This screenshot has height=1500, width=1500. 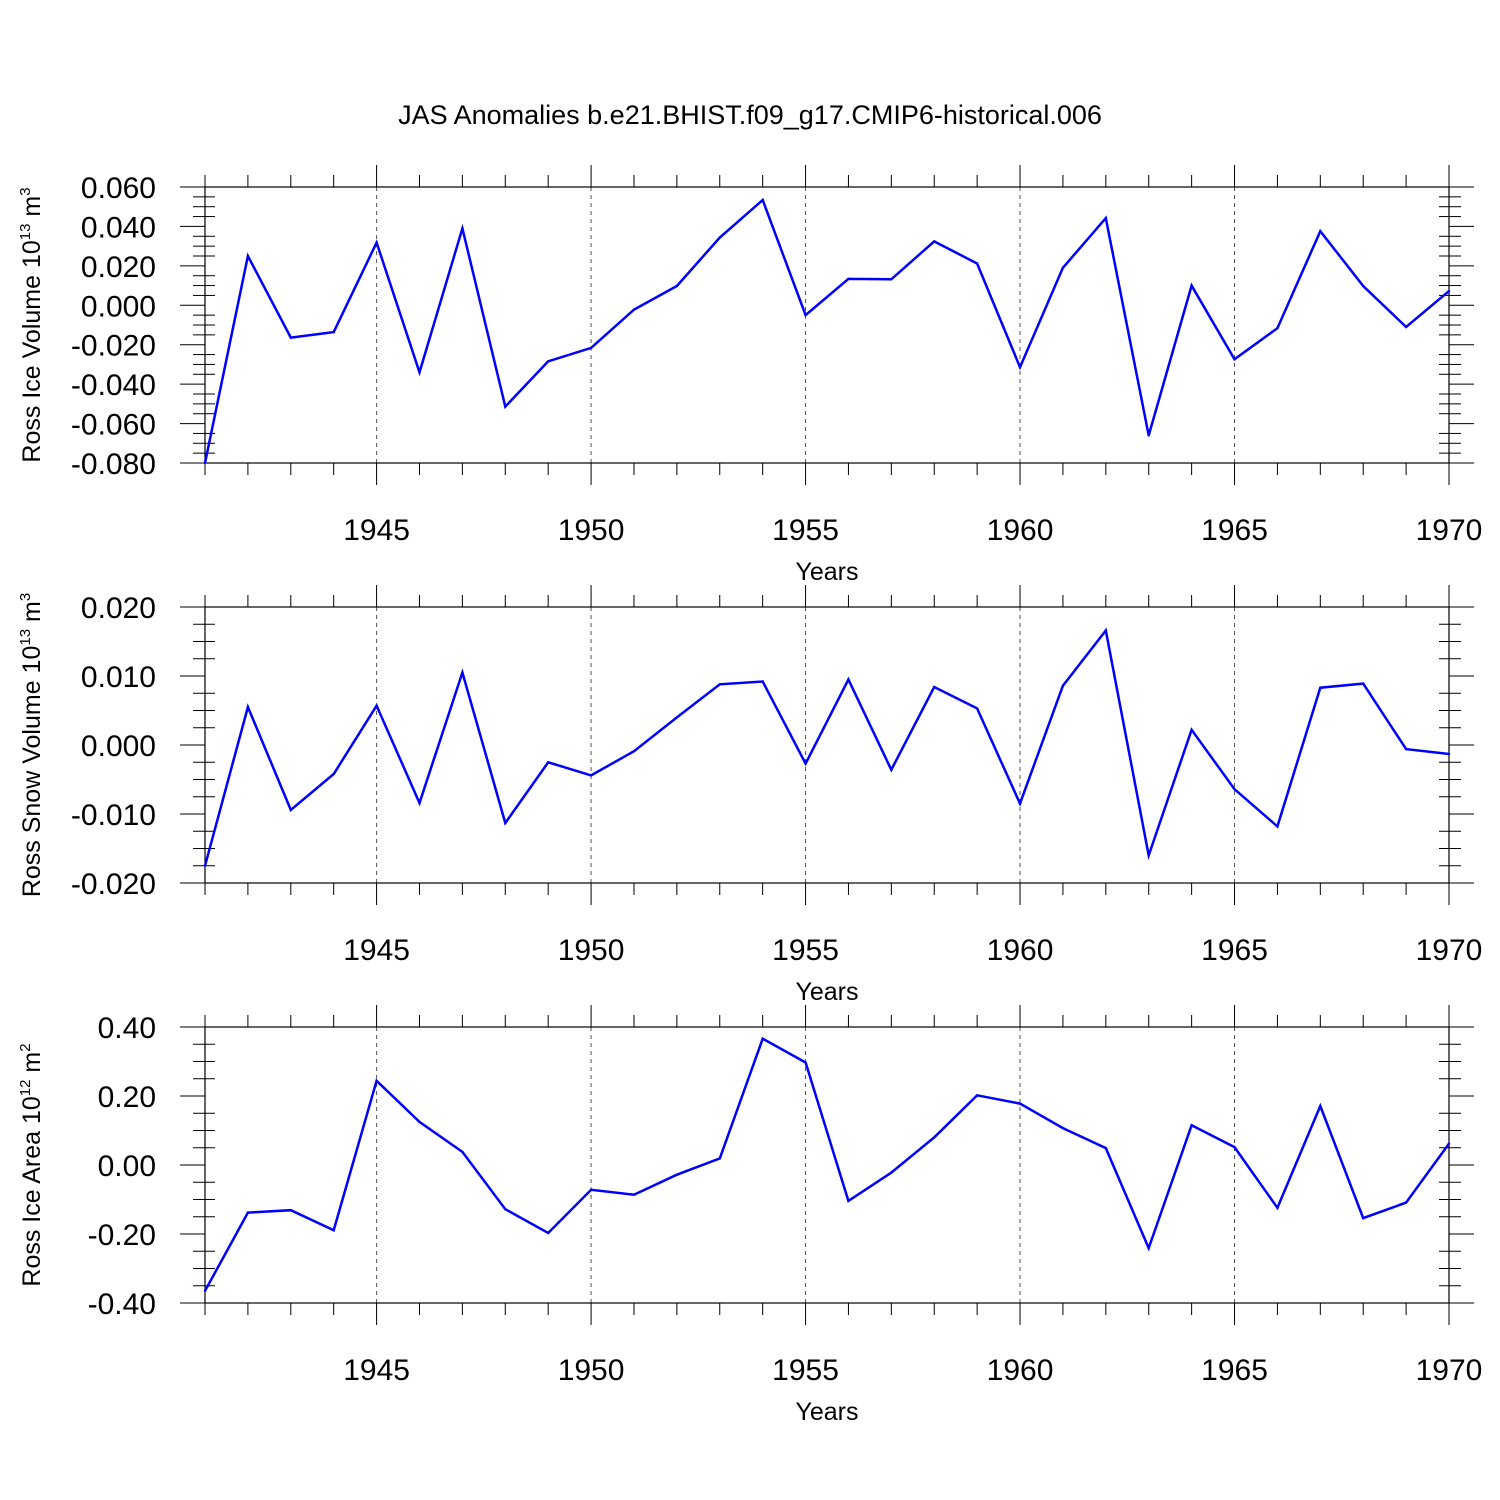 What do you see at coordinates (31, 324) in the screenshot?
I see `y-axis-title: Ross Ice Volume 1013 m3` at bounding box center [31, 324].